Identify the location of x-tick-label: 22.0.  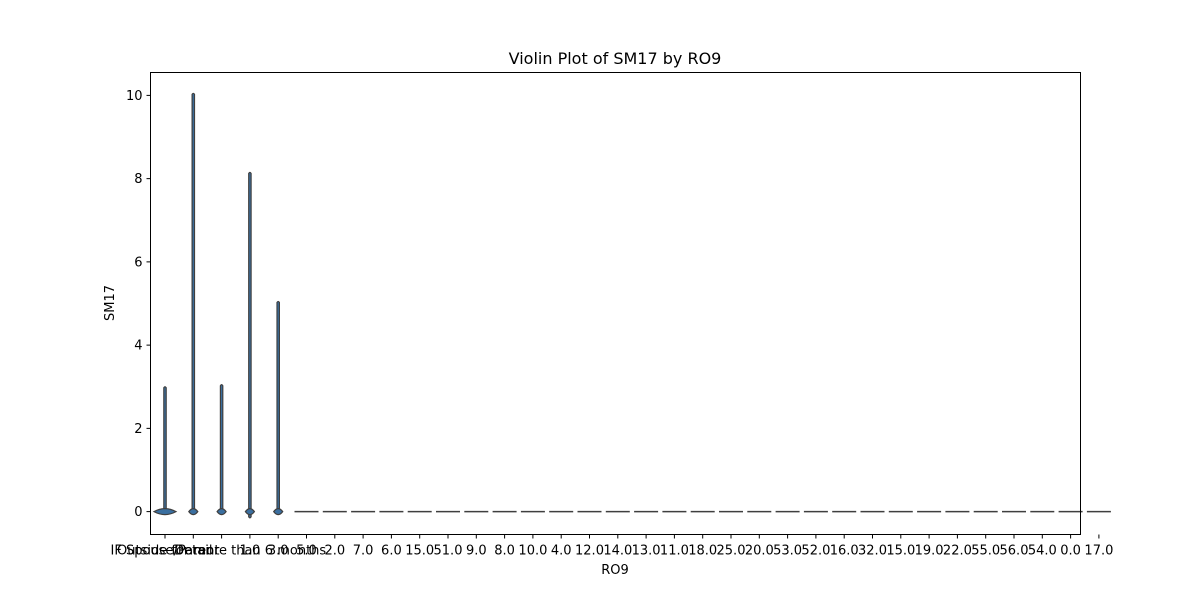
(957, 551).